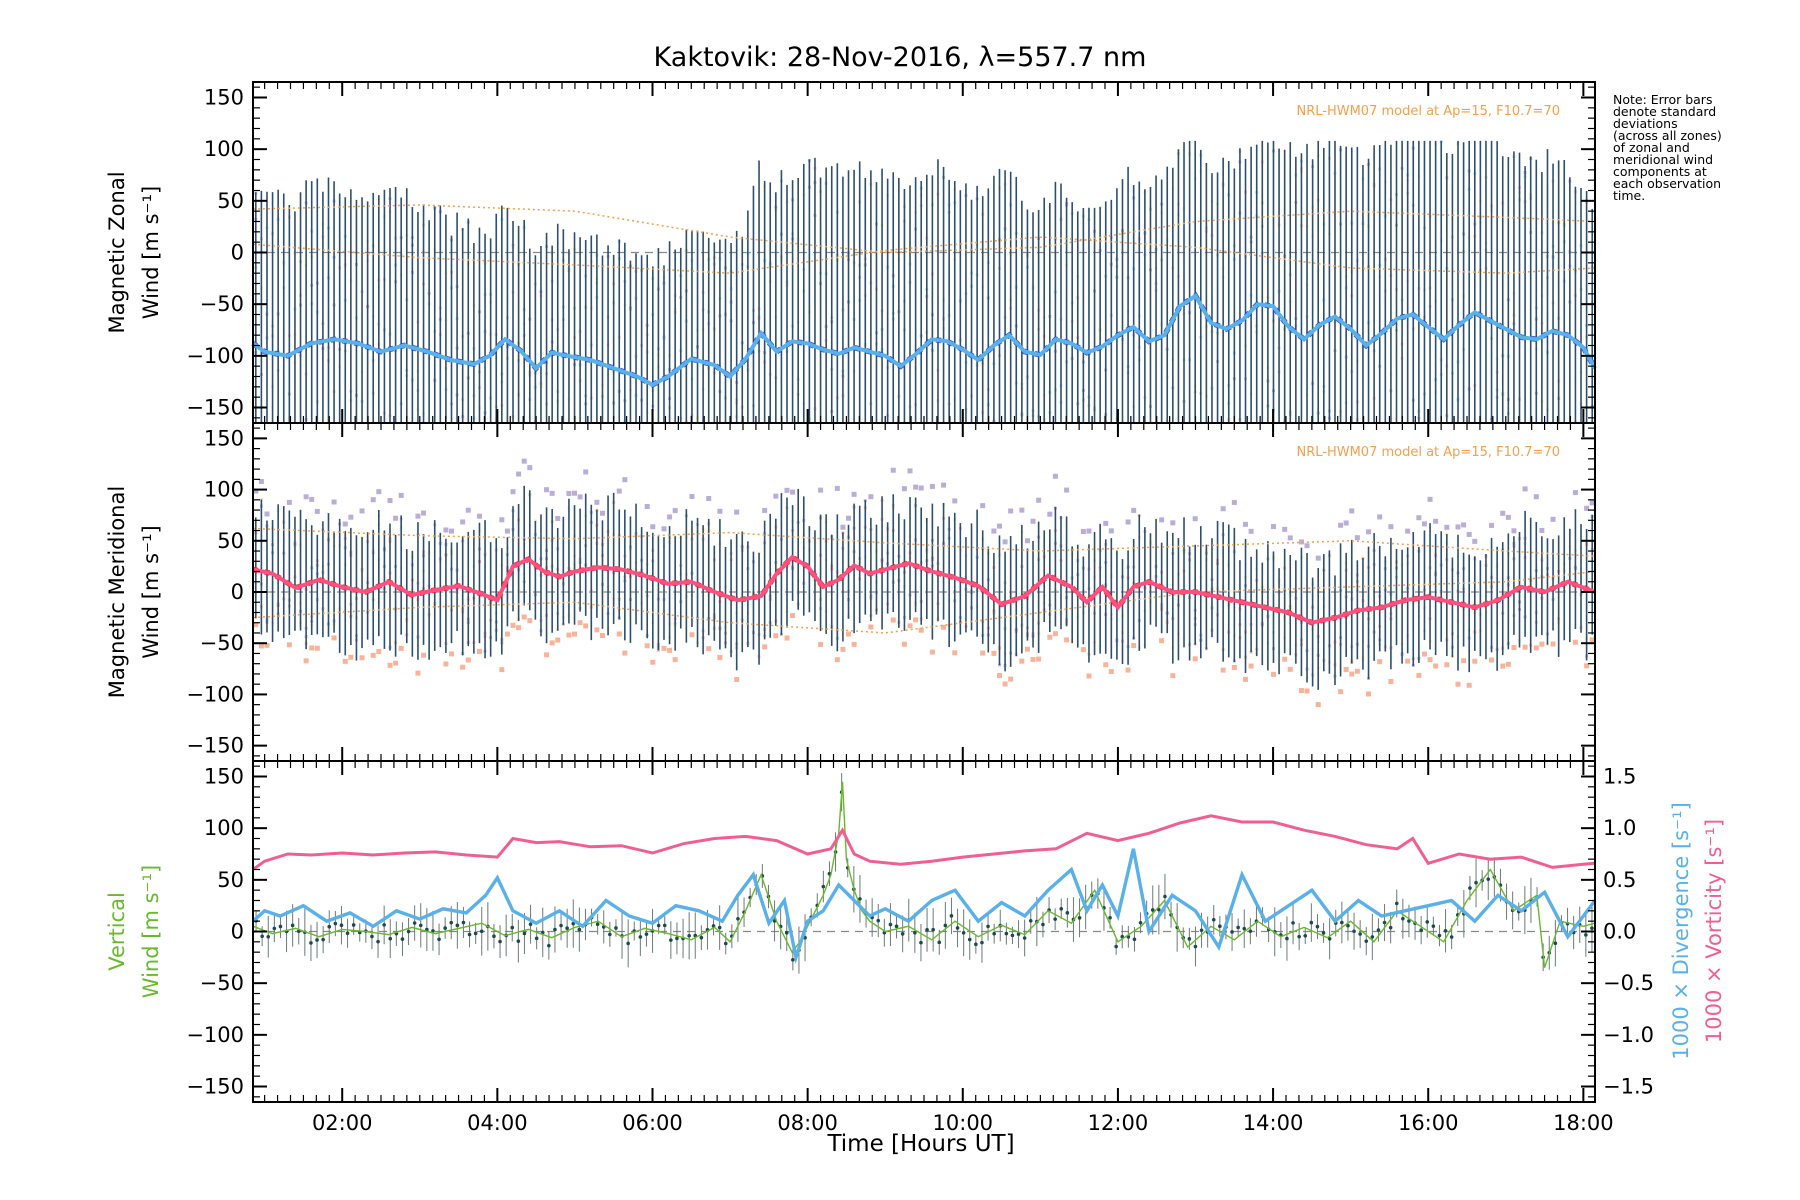 The width and height of the screenshot is (1800, 1200). Describe the element at coordinates (1617, 932) in the screenshot. I see `vertical-y2-axis: −1.5 −1.0 −0.5 0.0 0.5 1.0 1.5` at that location.